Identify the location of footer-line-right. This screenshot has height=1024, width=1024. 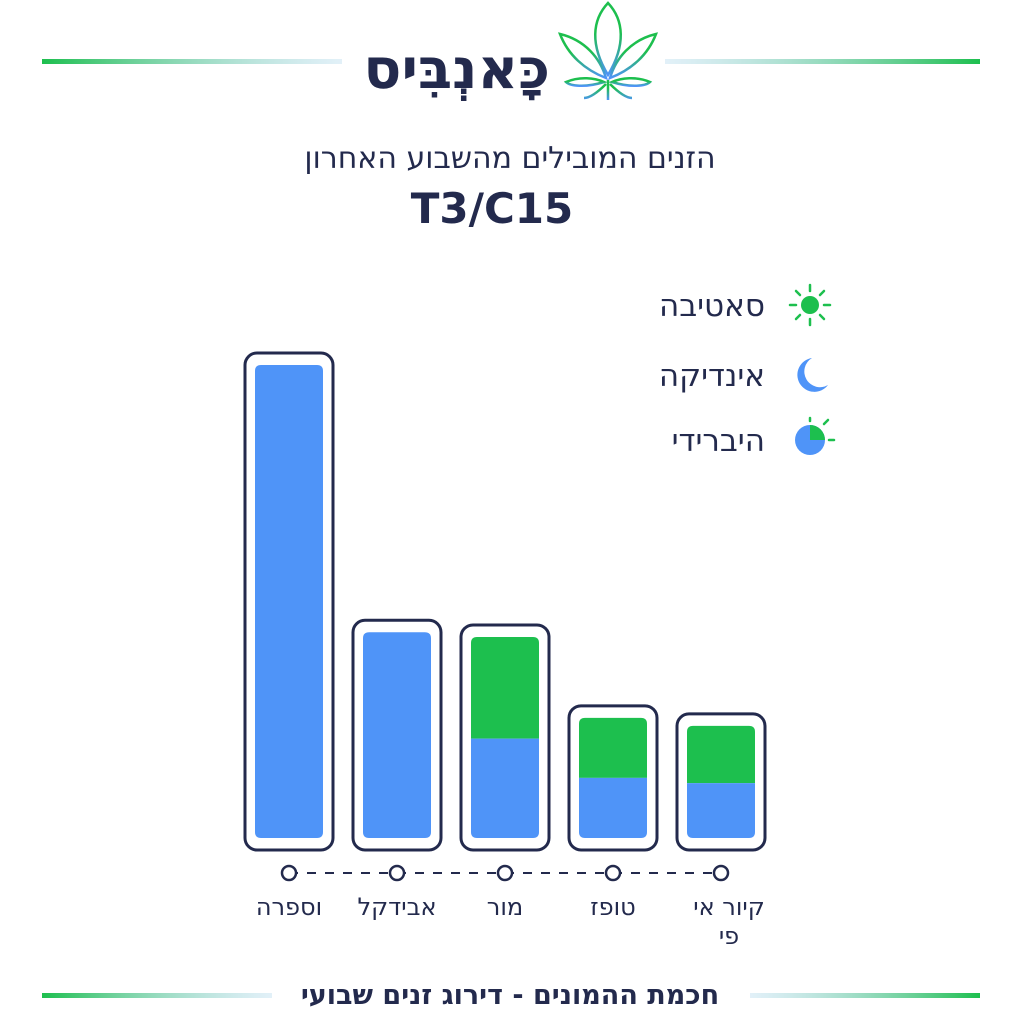
(865, 995).